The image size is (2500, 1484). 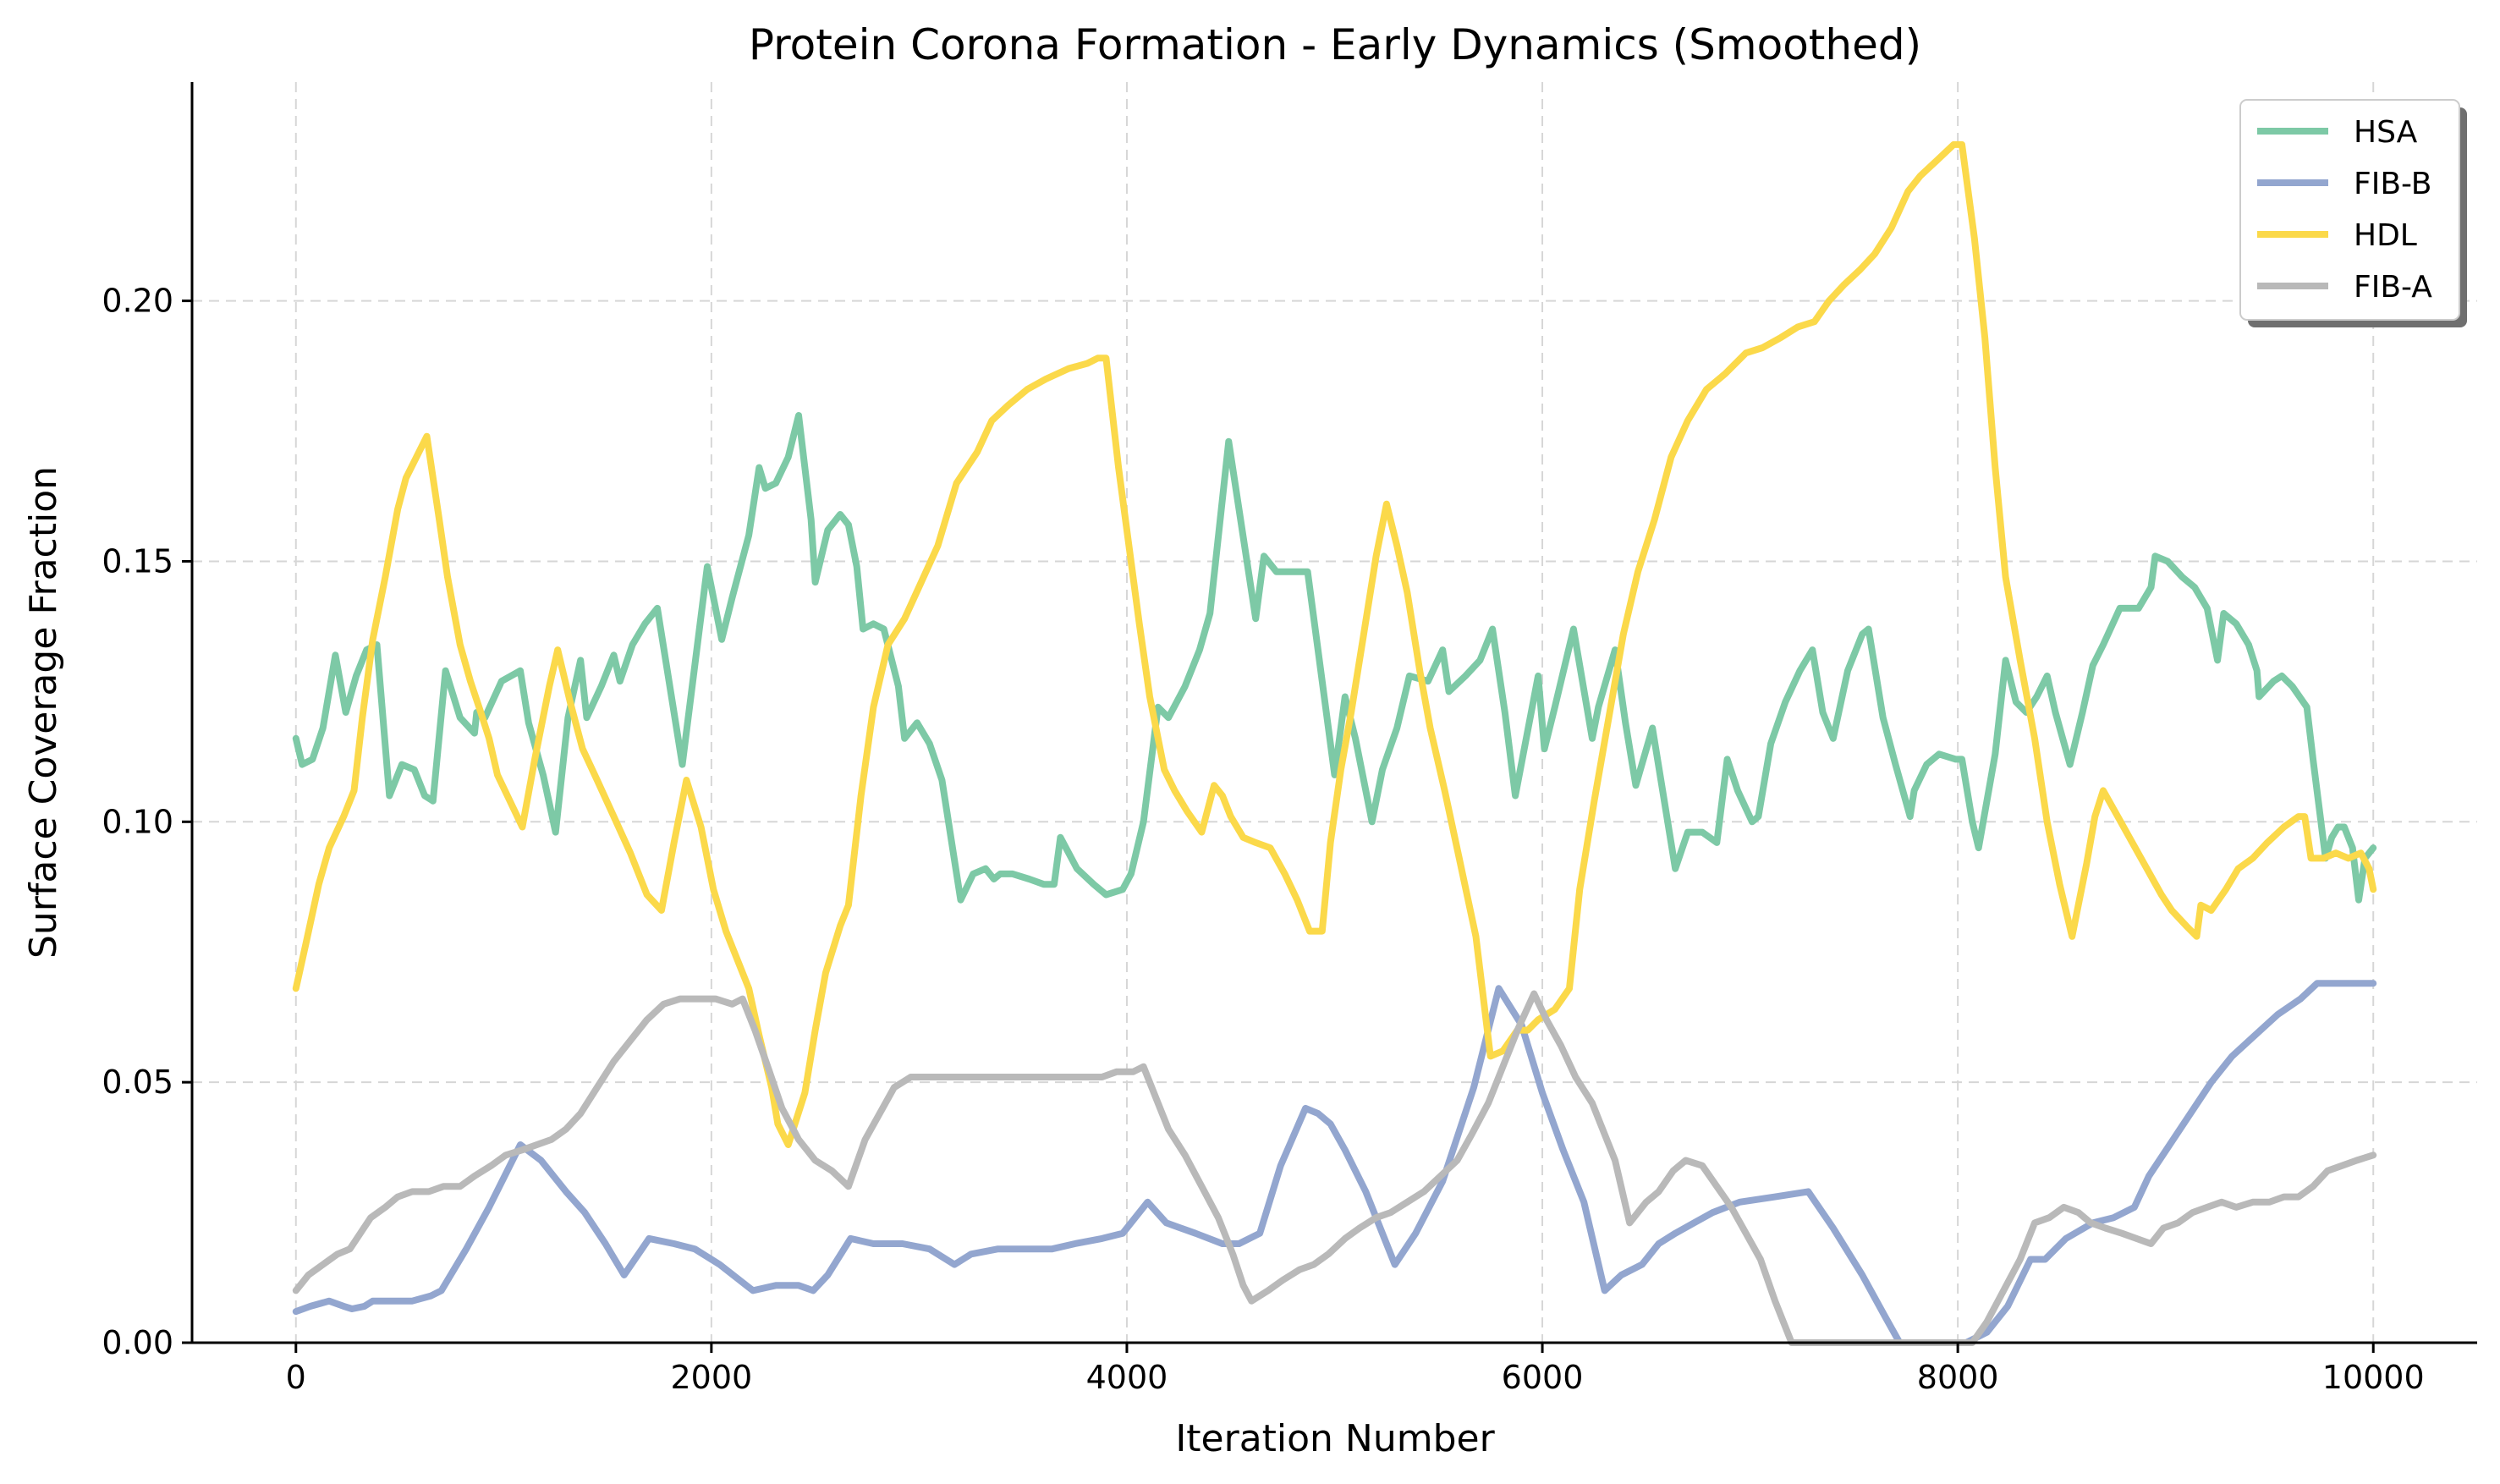 What do you see at coordinates (1543, 1377) in the screenshot?
I see `x-tick-label: 6000` at bounding box center [1543, 1377].